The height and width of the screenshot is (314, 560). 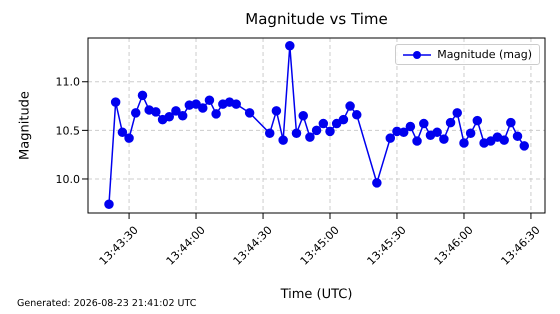 What do you see at coordinates (68, 179) in the screenshot?
I see `y-tick-label: 10.0` at bounding box center [68, 179].